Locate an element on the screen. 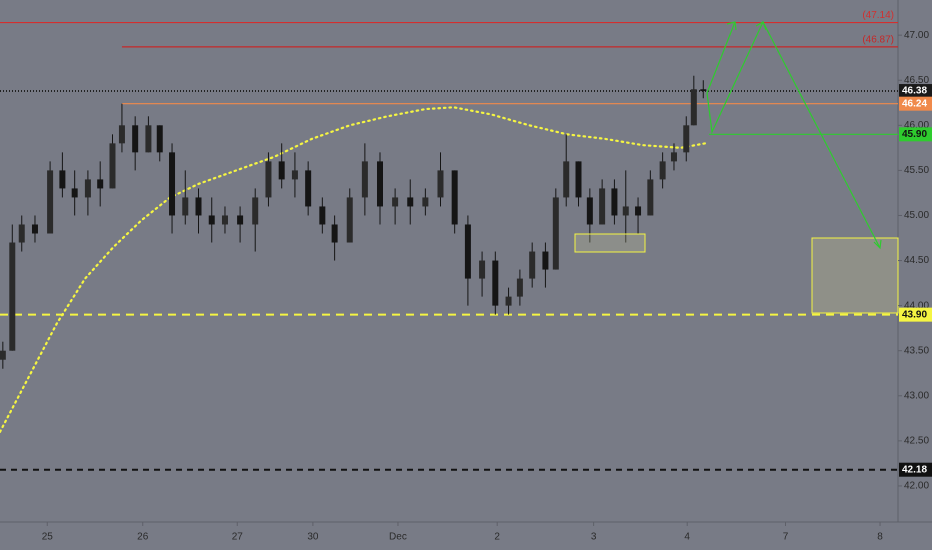 Image resolution: width=932 pixels, height=550 pixels. x-tick-label: 3 is located at coordinates (594, 537).